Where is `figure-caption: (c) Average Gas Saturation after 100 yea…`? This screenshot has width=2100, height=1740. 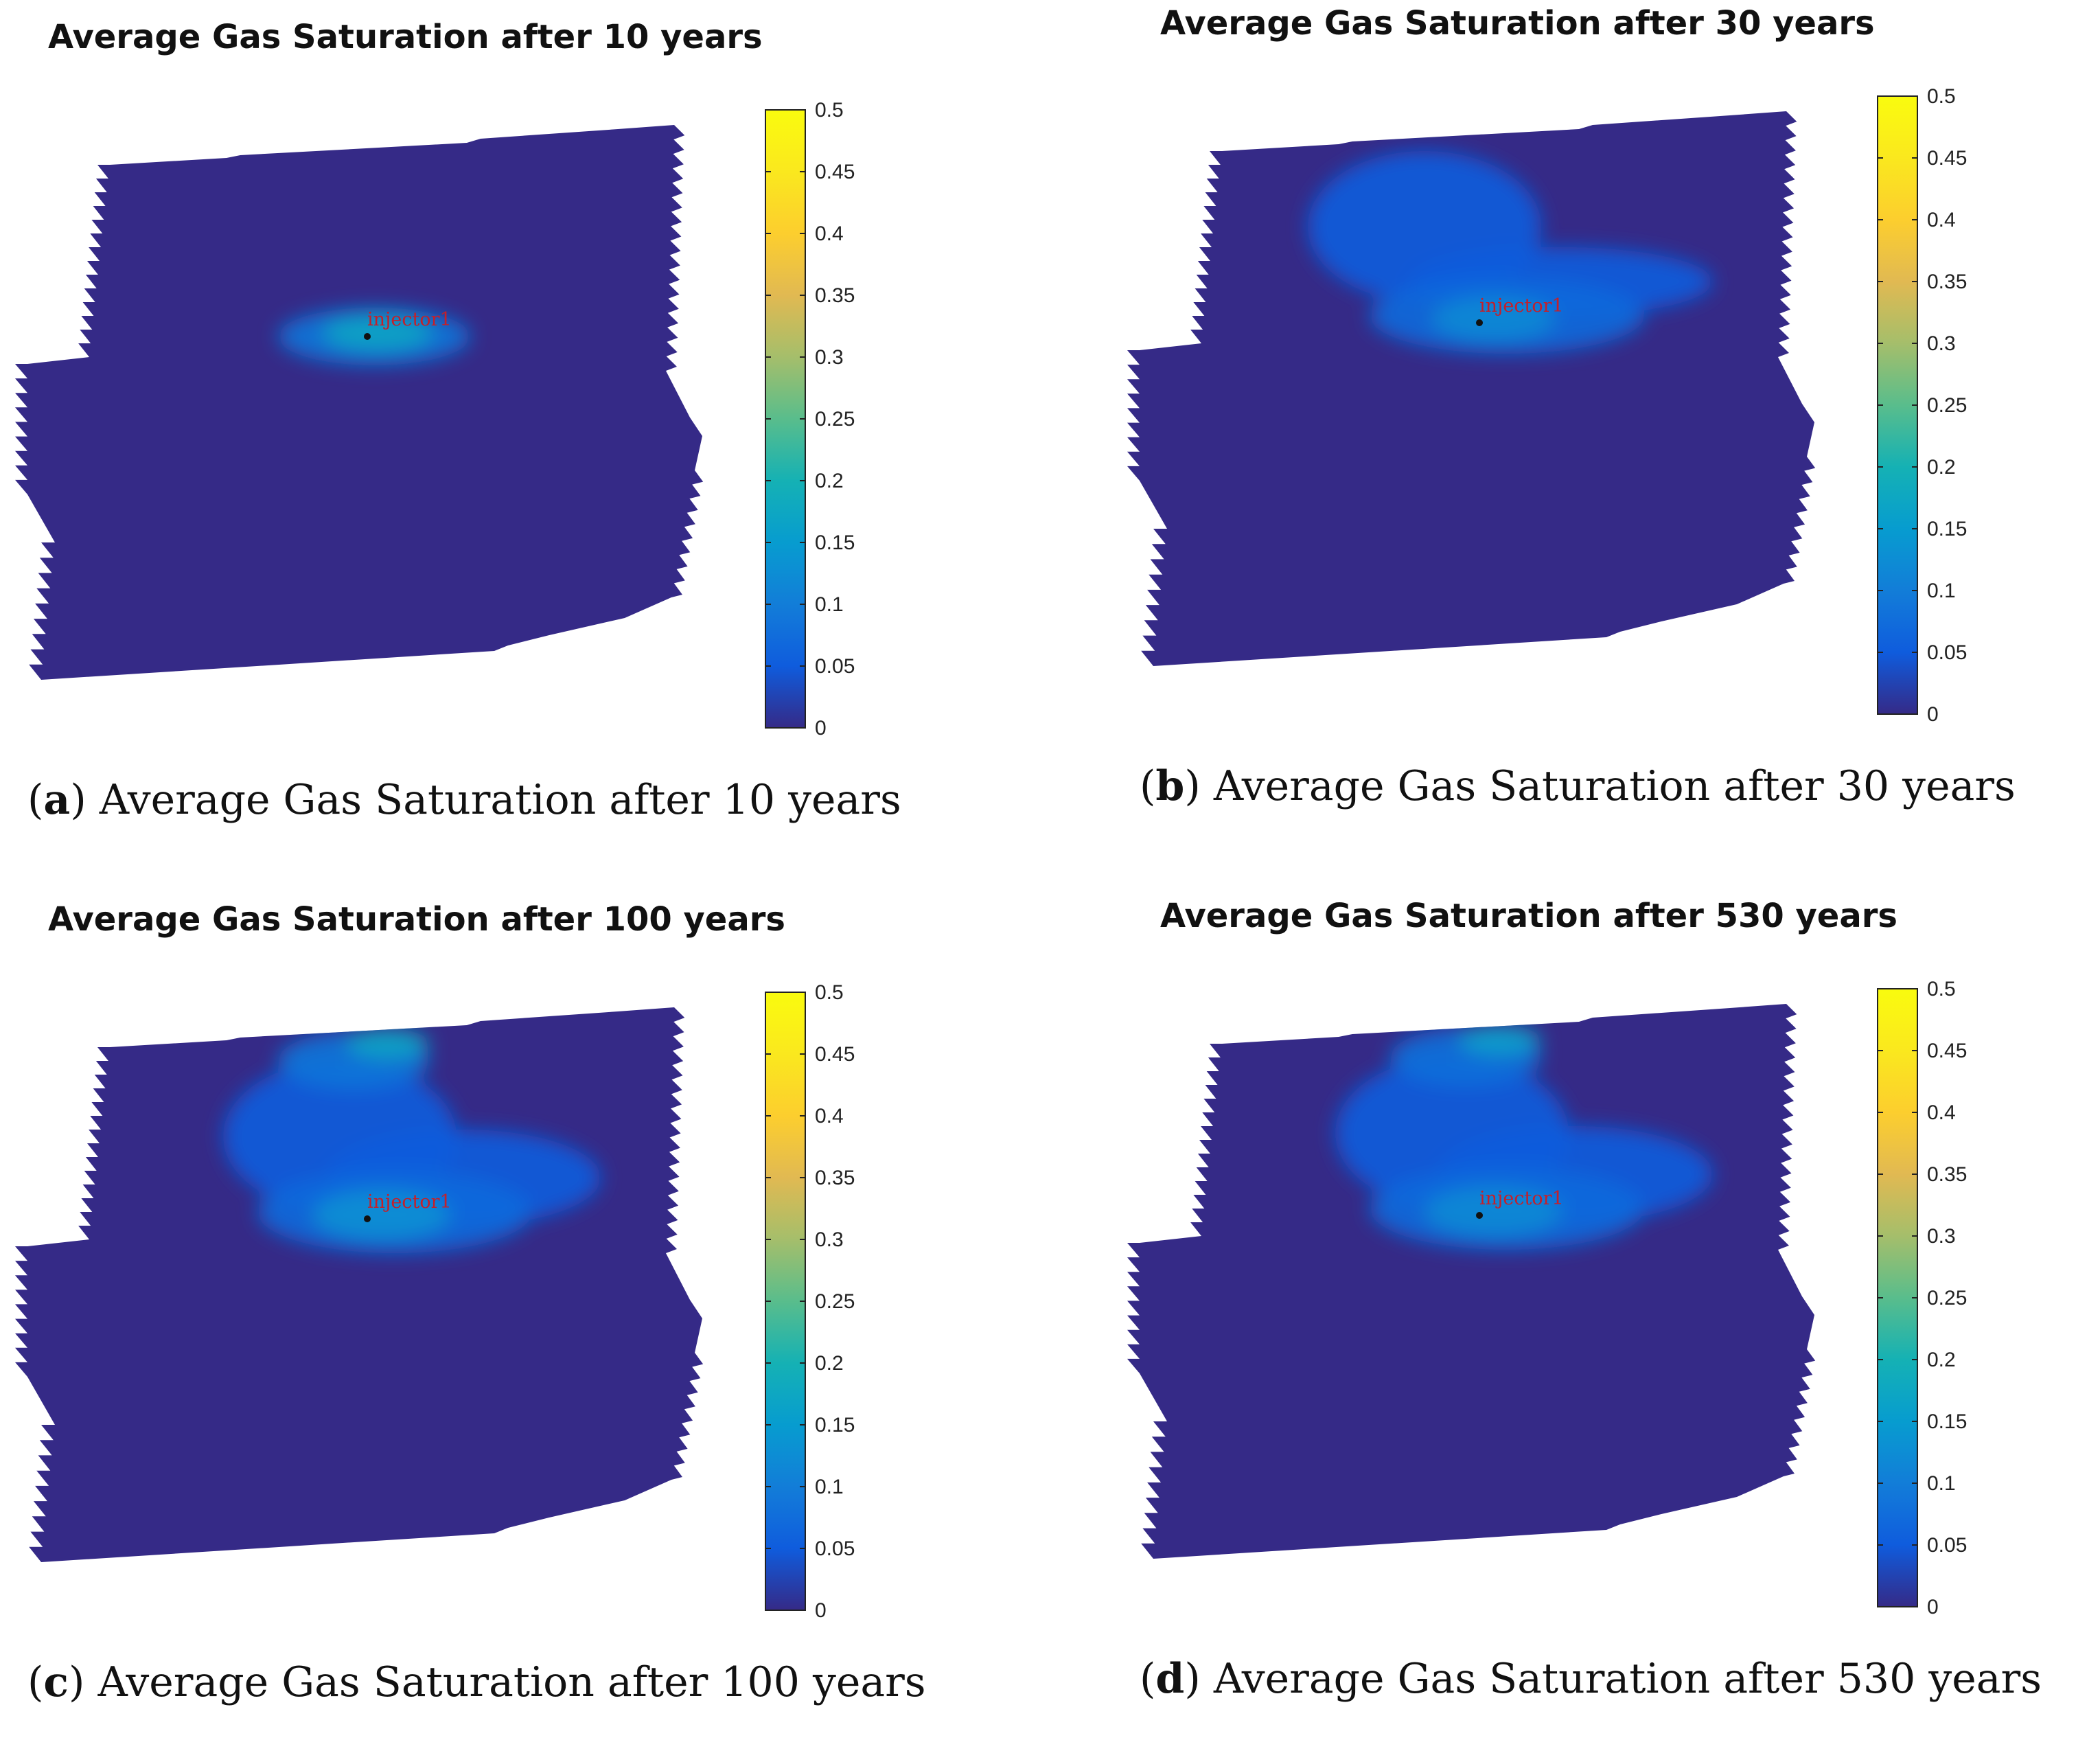
figure-caption: (c) Average Gas Saturation after 100 yea… is located at coordinates (476, 1682).